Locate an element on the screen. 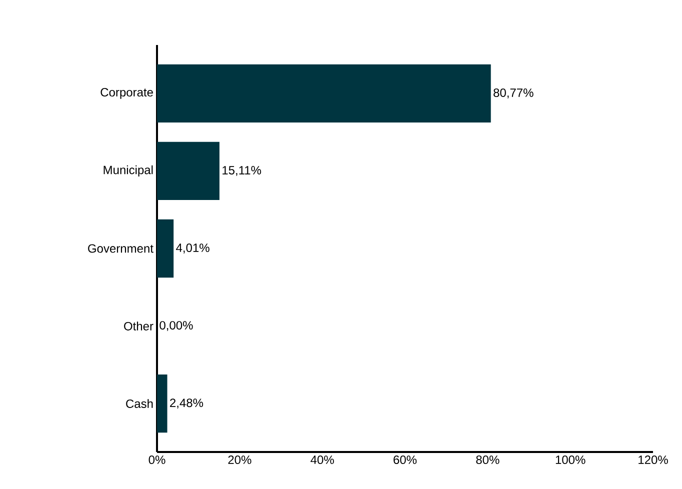 This screenshot has width=682, height=489. y-tick-label: Government is located at coordinates (121, 248).